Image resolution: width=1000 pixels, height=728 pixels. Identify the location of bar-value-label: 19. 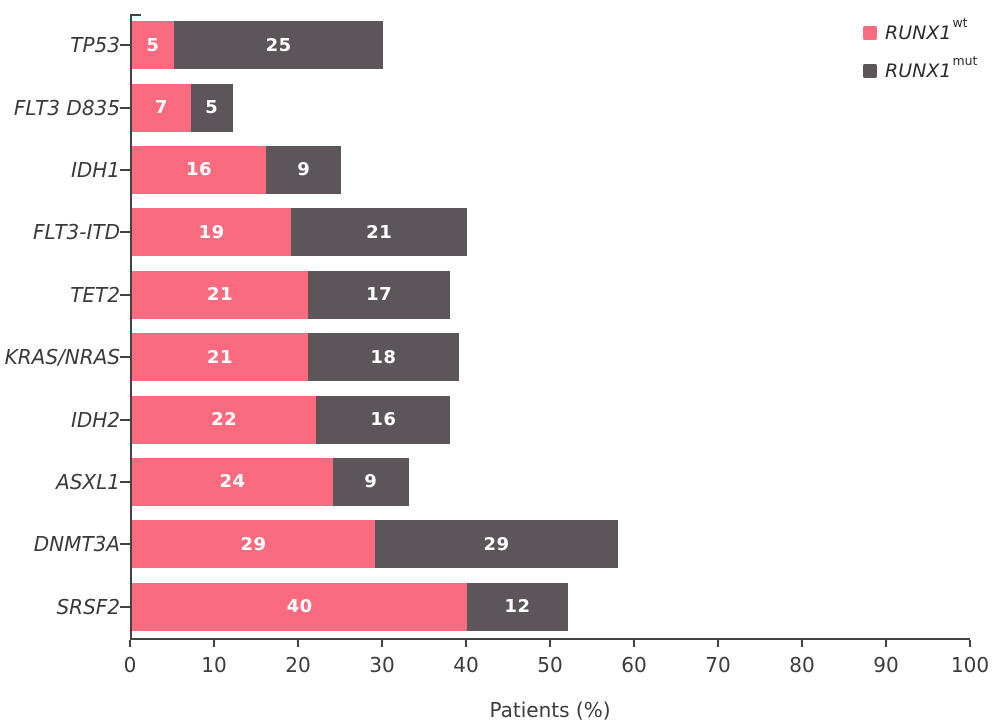
(211, 232).